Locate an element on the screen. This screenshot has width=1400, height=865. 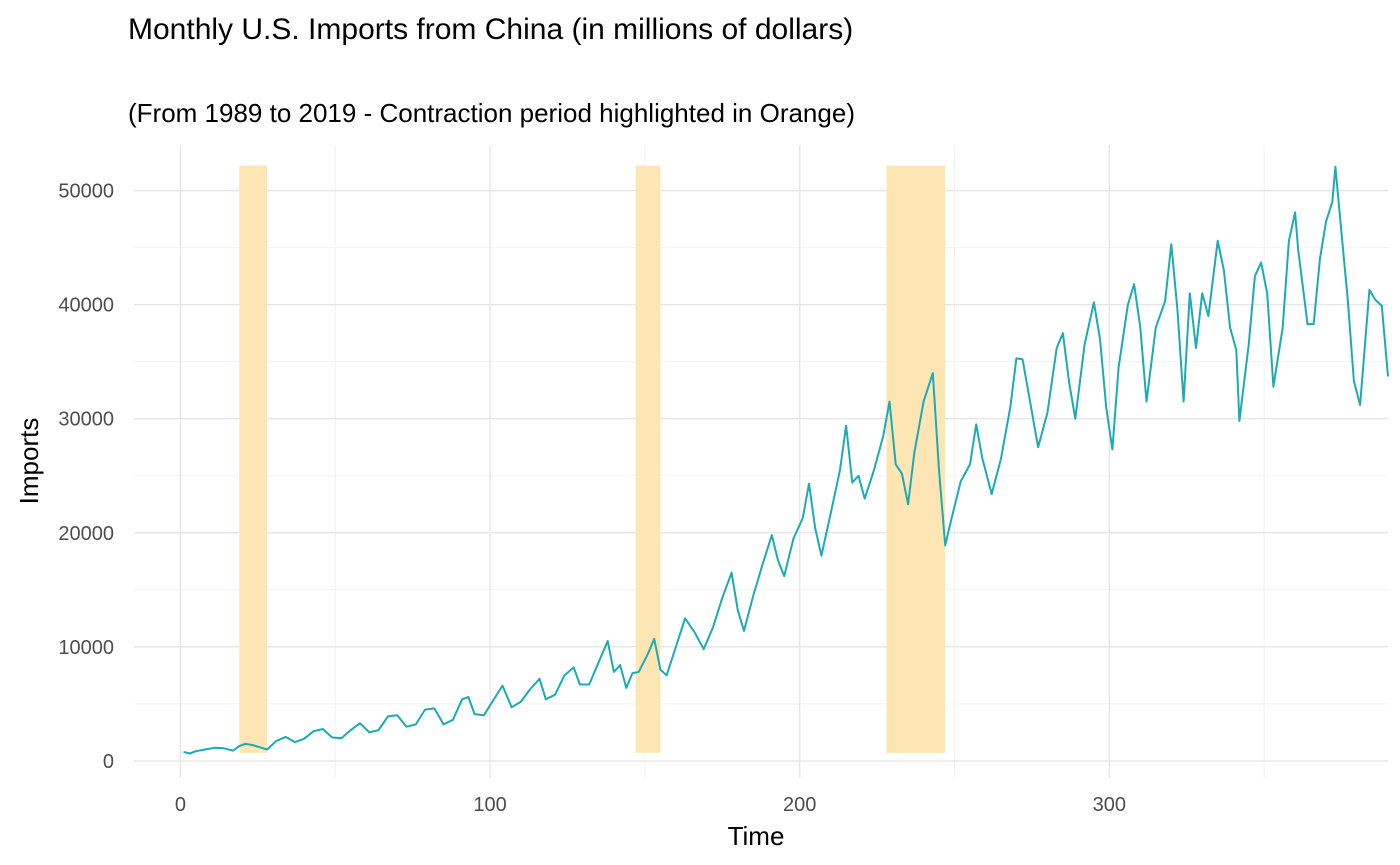
y-tick-label: 30000 is located at coordinates (86, 420).